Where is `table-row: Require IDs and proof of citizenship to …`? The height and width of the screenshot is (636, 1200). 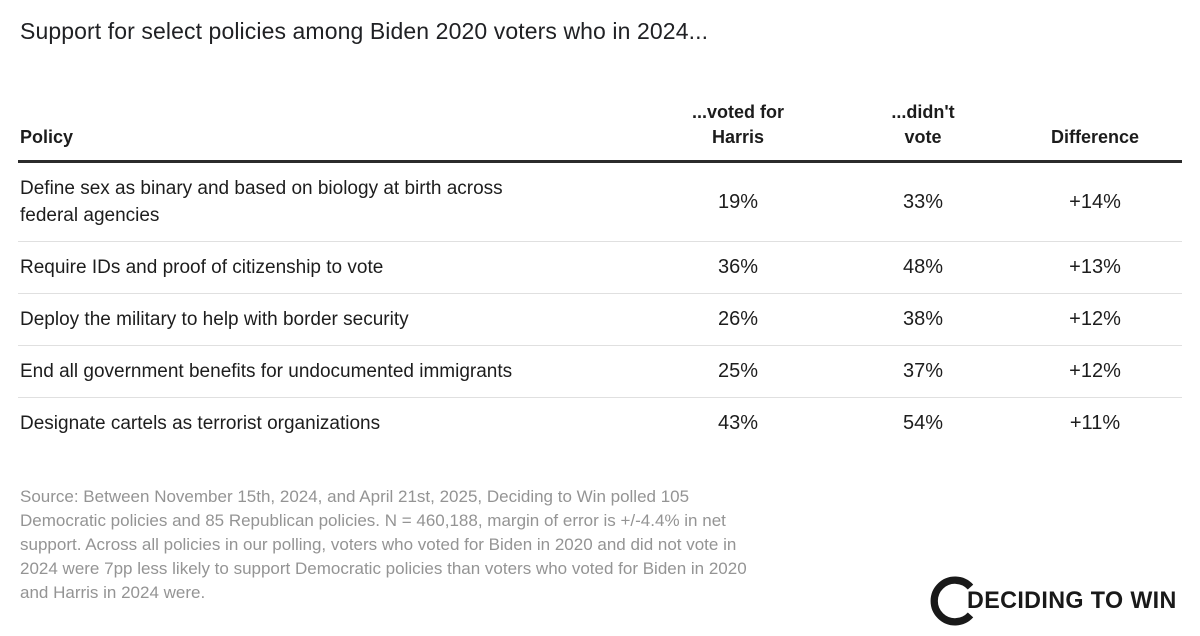
table-row: Require IDs and proof of citizenship to … is located at coordinates (600, 267).